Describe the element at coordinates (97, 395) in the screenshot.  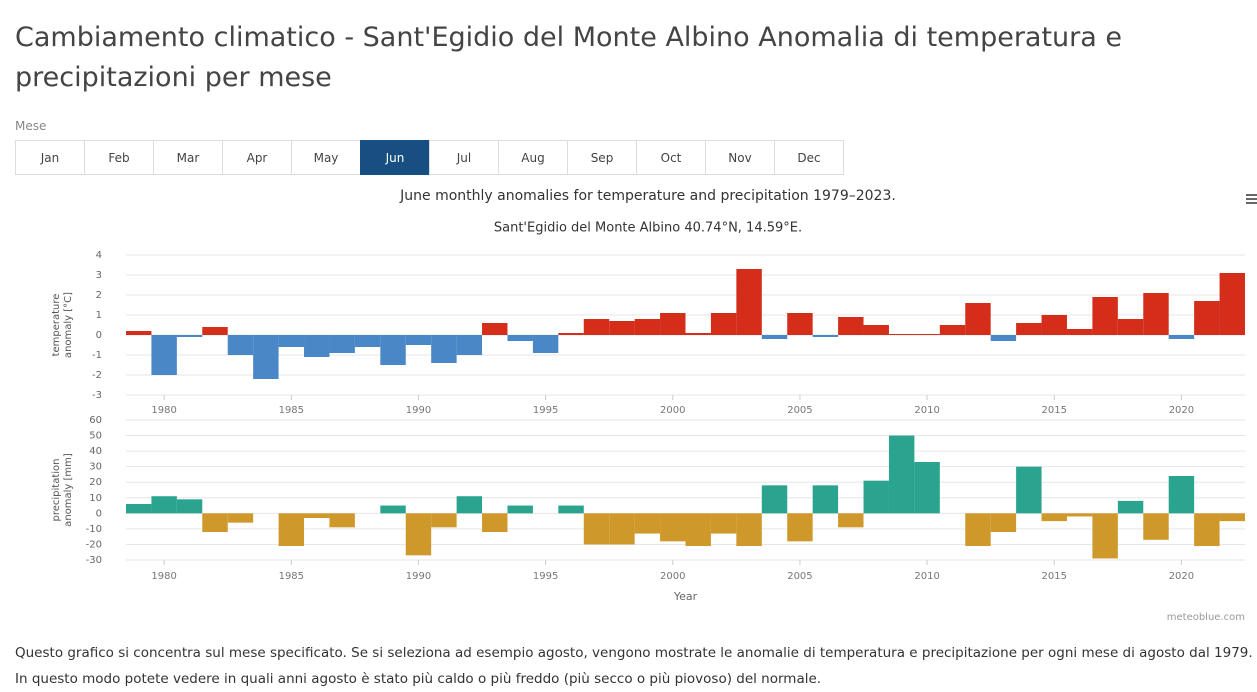
I see `y-tick-label: -3` at that location.